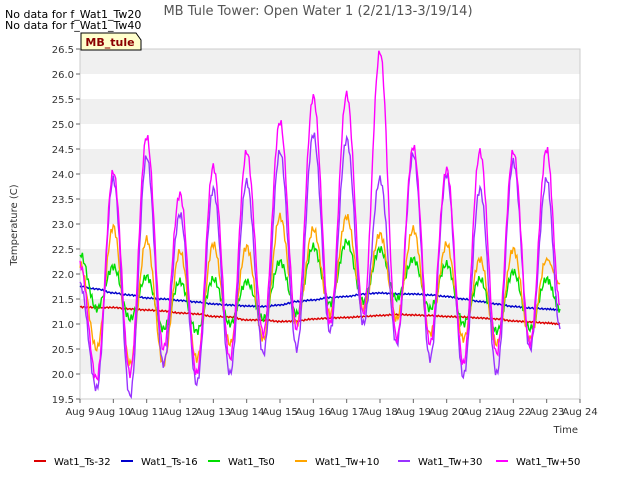 The height and width of the screenshot is (480, 640). I want to click on legend-label: Wat1_Tw+50, so click(548, 462).